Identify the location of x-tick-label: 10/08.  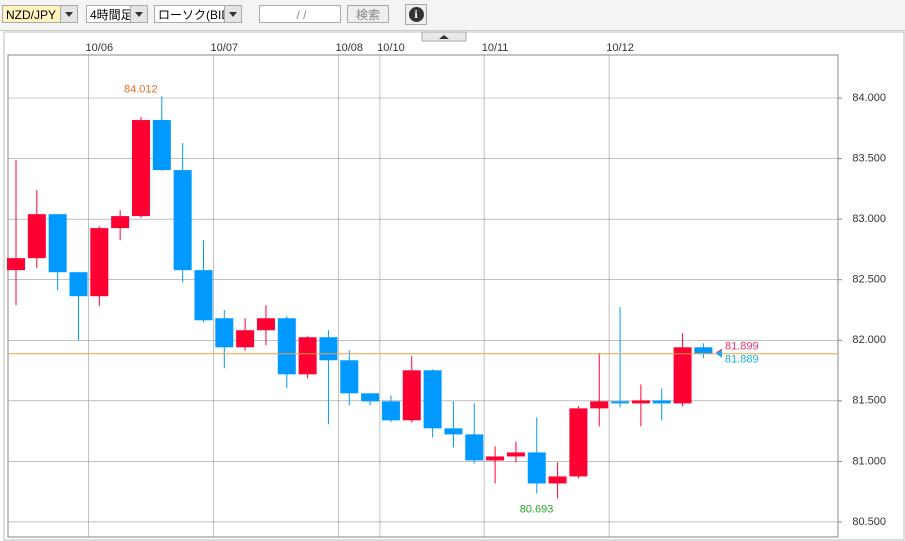
(350, 48).